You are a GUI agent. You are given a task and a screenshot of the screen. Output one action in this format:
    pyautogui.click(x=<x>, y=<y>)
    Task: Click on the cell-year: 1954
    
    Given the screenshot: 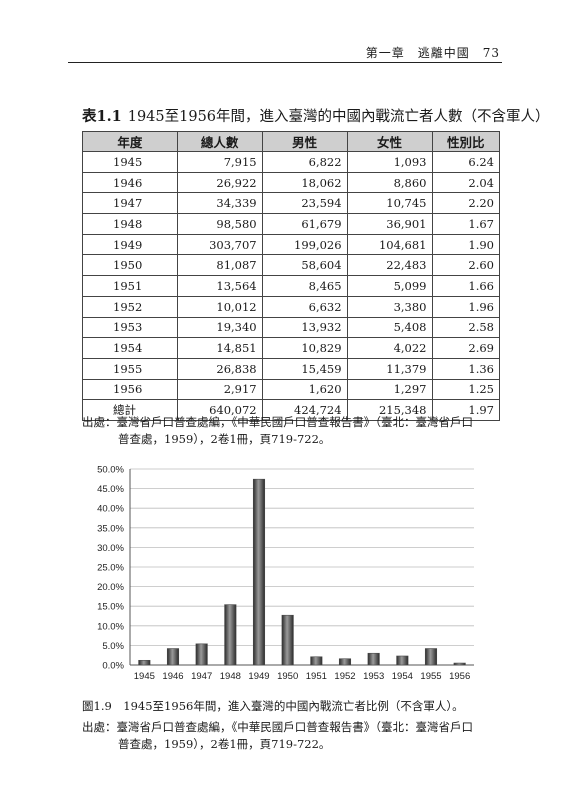 What is the action you would take?
    pyautogui.click(x=130, y=348)
    